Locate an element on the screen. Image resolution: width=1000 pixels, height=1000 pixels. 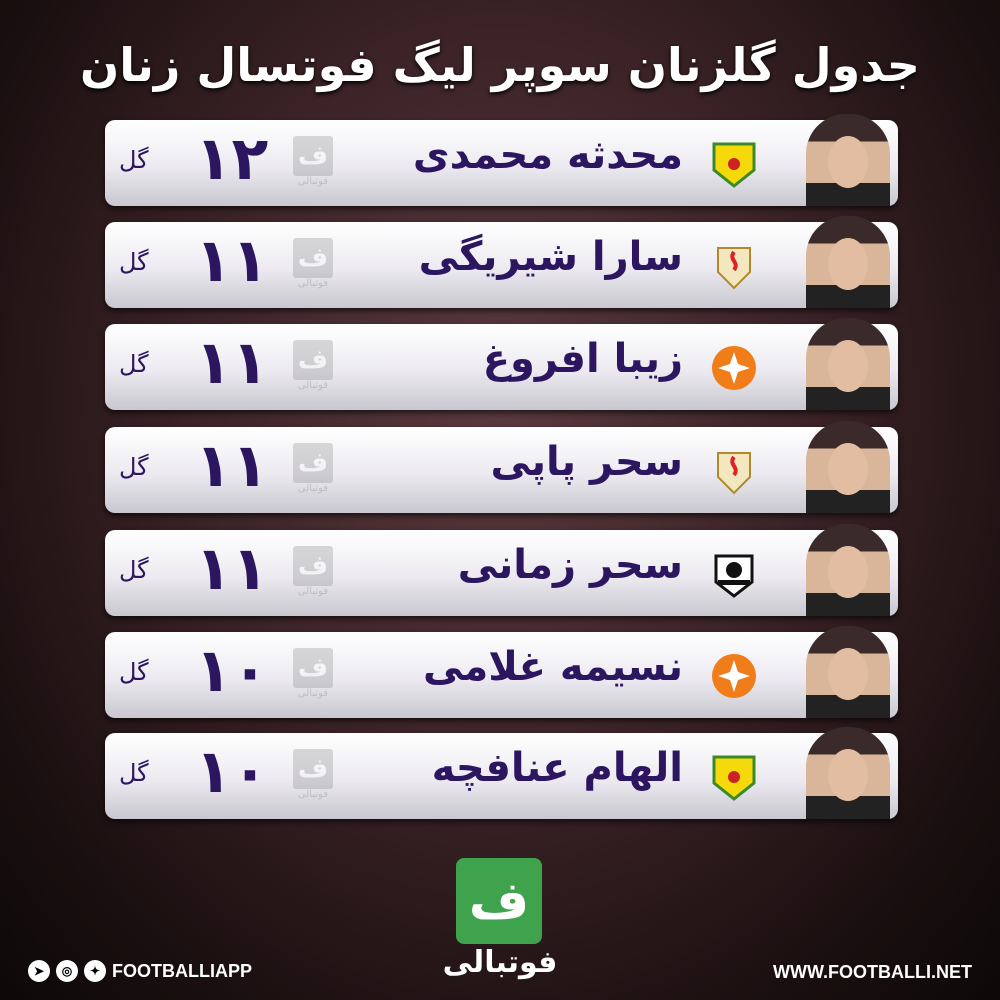
player-name: سحر زمانی is located at coordinates (570, 565).